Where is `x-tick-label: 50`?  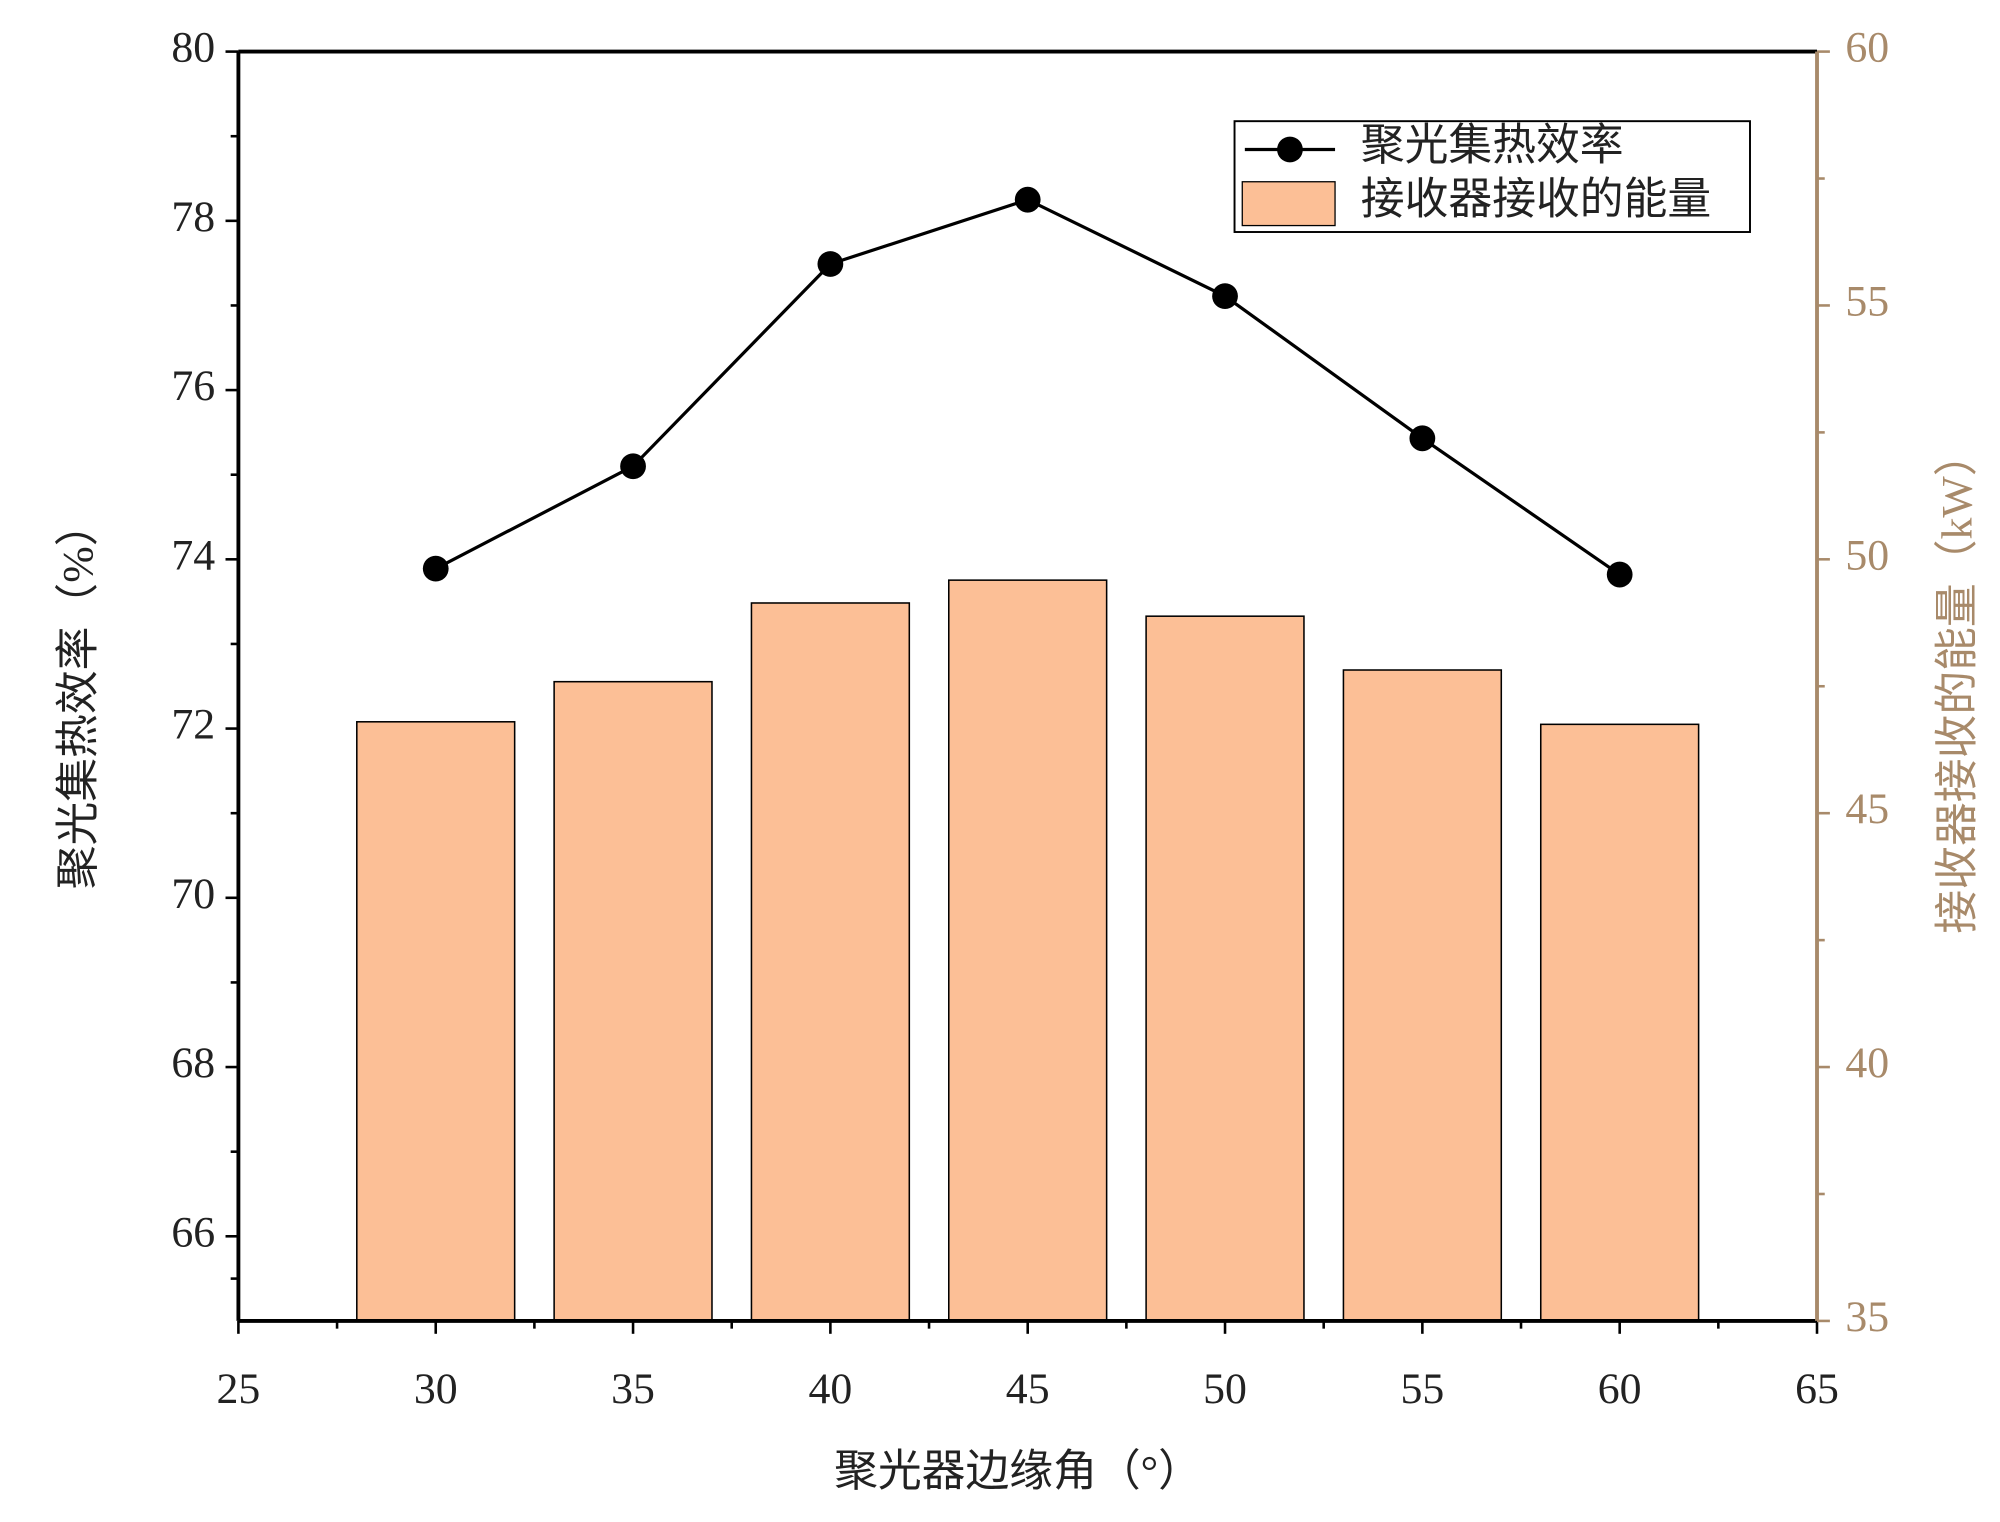
x-tick-label: 50 is located at coordinates (1225, 1389).